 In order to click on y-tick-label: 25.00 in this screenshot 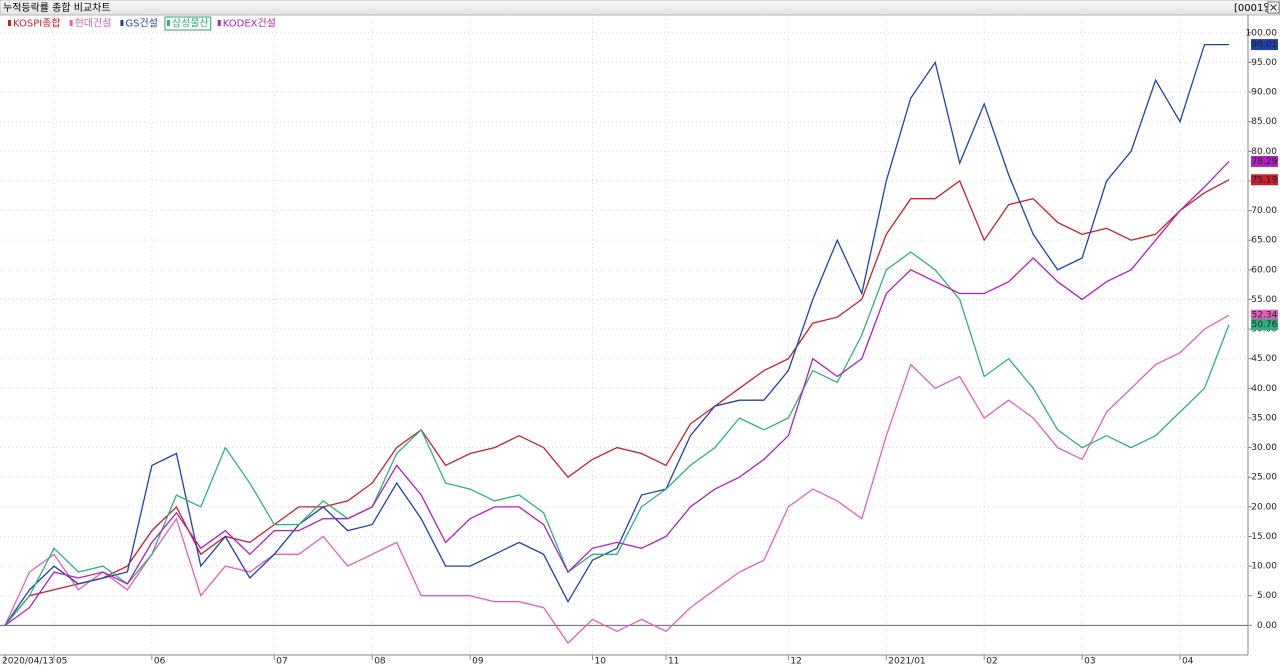, I will do `click(1264, 478)`.